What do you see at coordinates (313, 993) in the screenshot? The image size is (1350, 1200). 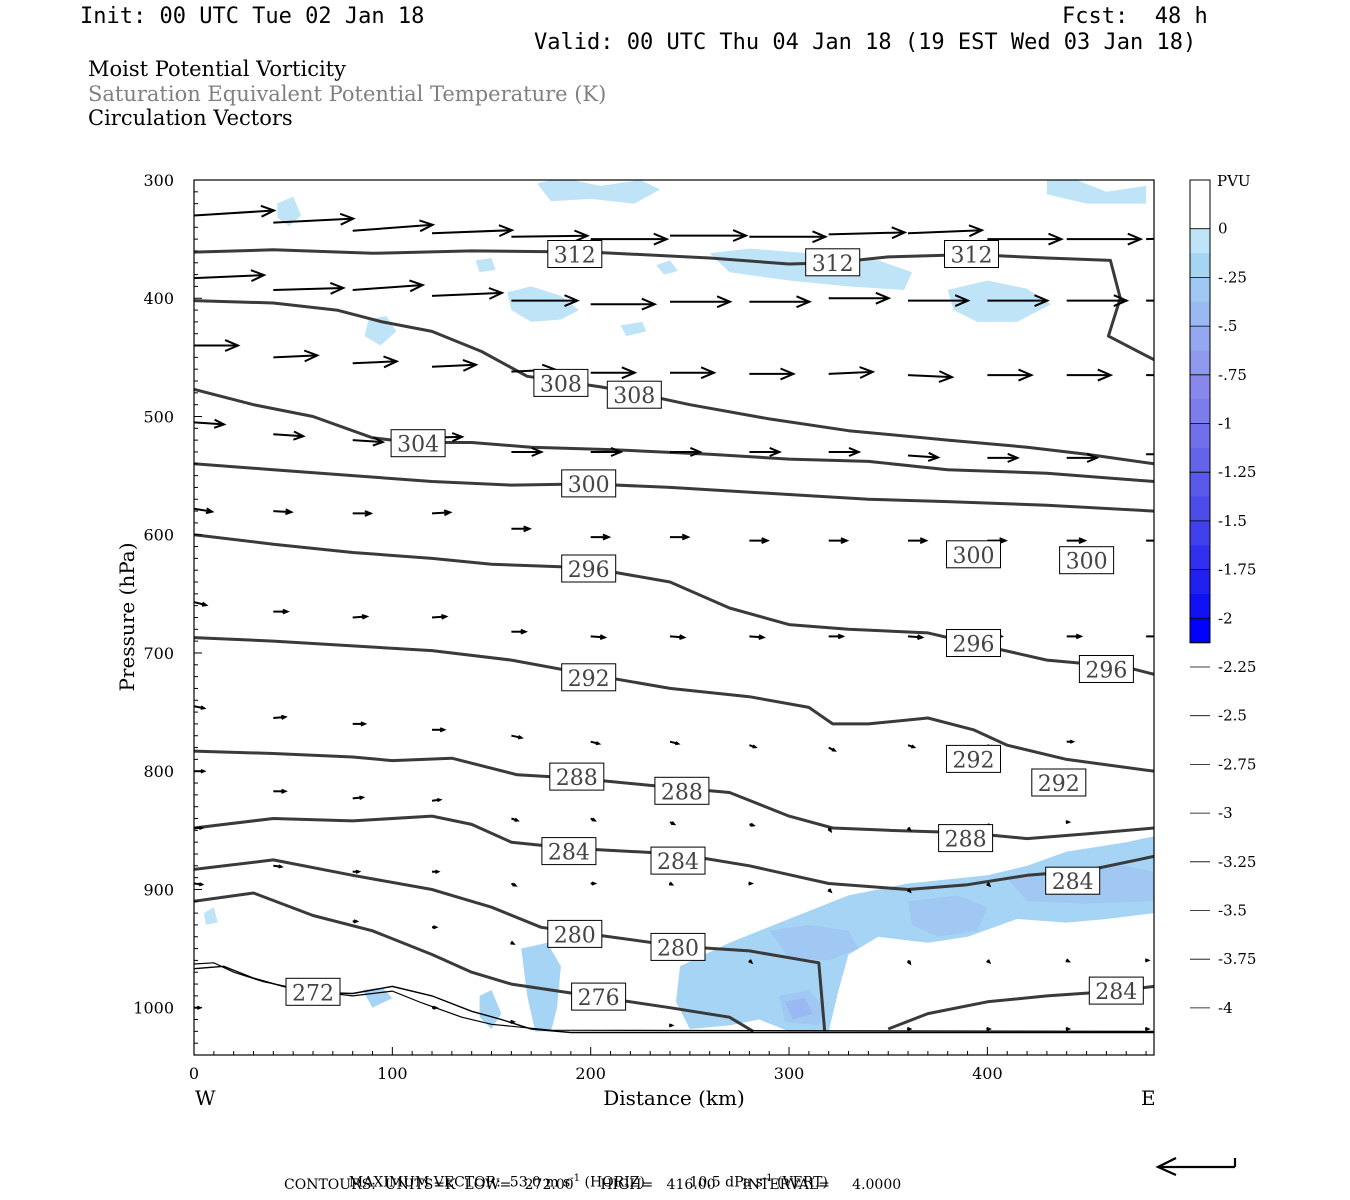 I see `contour-label-text: 272` at bounding box center [313, 993].